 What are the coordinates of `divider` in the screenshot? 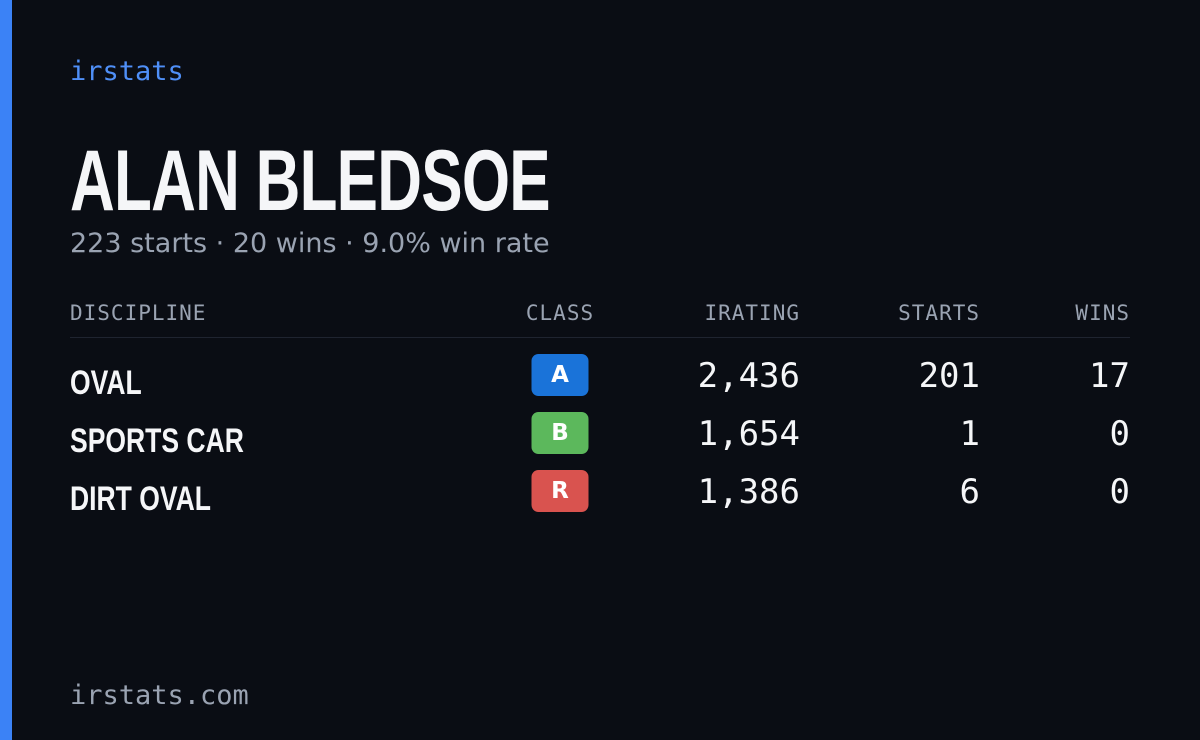 It's located at (600, 337).